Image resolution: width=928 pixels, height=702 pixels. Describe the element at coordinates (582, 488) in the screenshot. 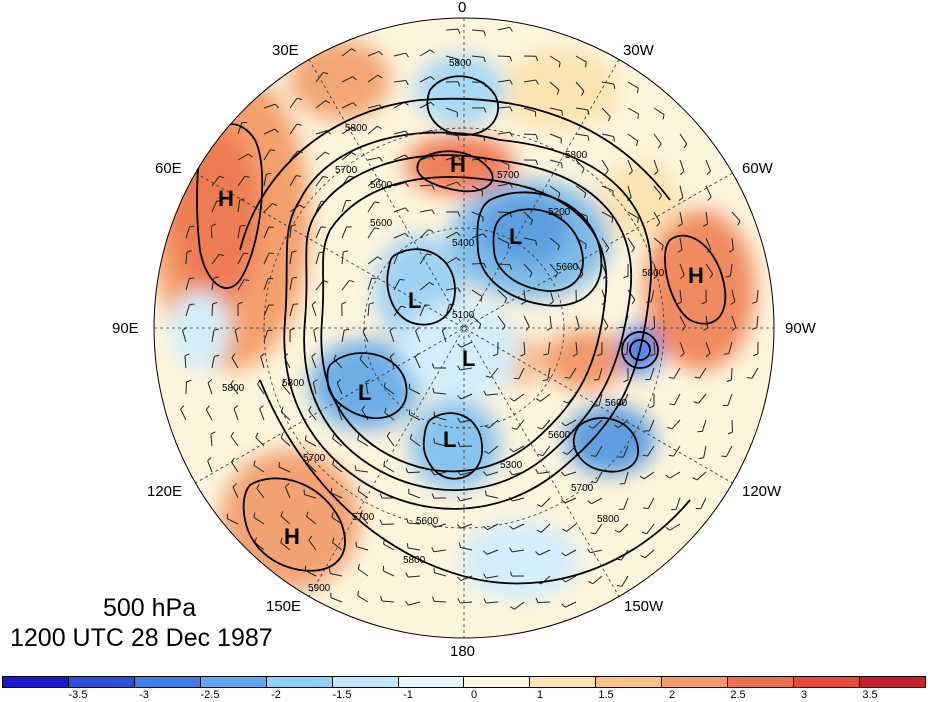

I see `contour-label: 5700` at that location.